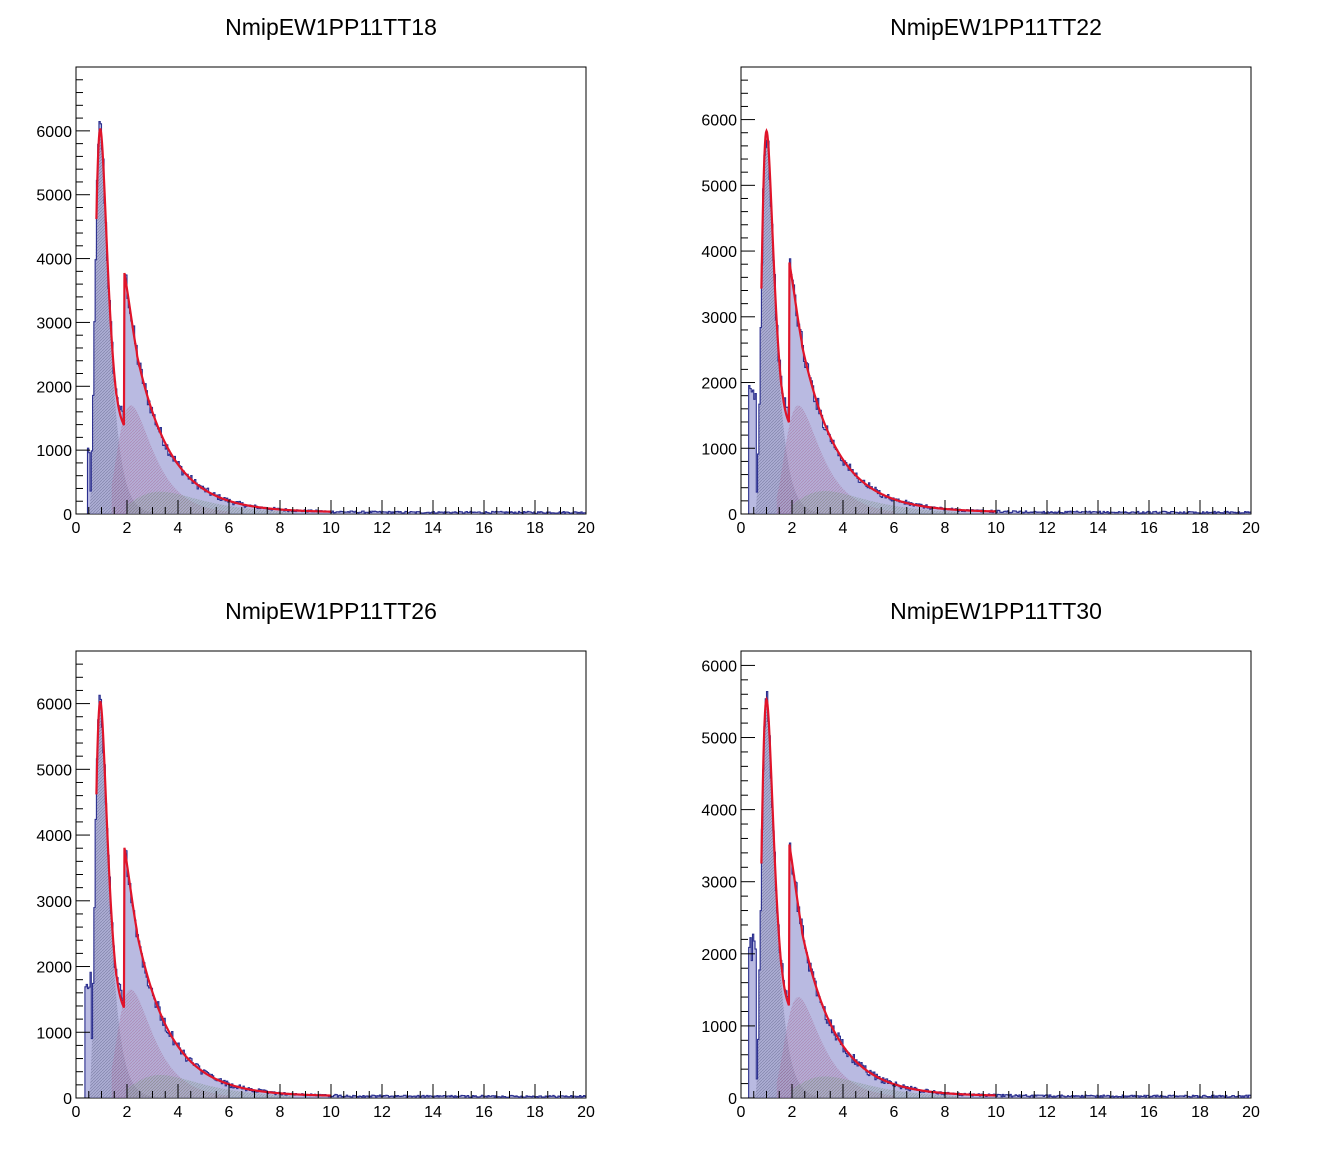 The width and height of the screenshot is (1331, 1173). Describe the element at coordinates (331, 27) in the screenshot. I see `panel-title: NmipEW1PP11TT18` at that location.